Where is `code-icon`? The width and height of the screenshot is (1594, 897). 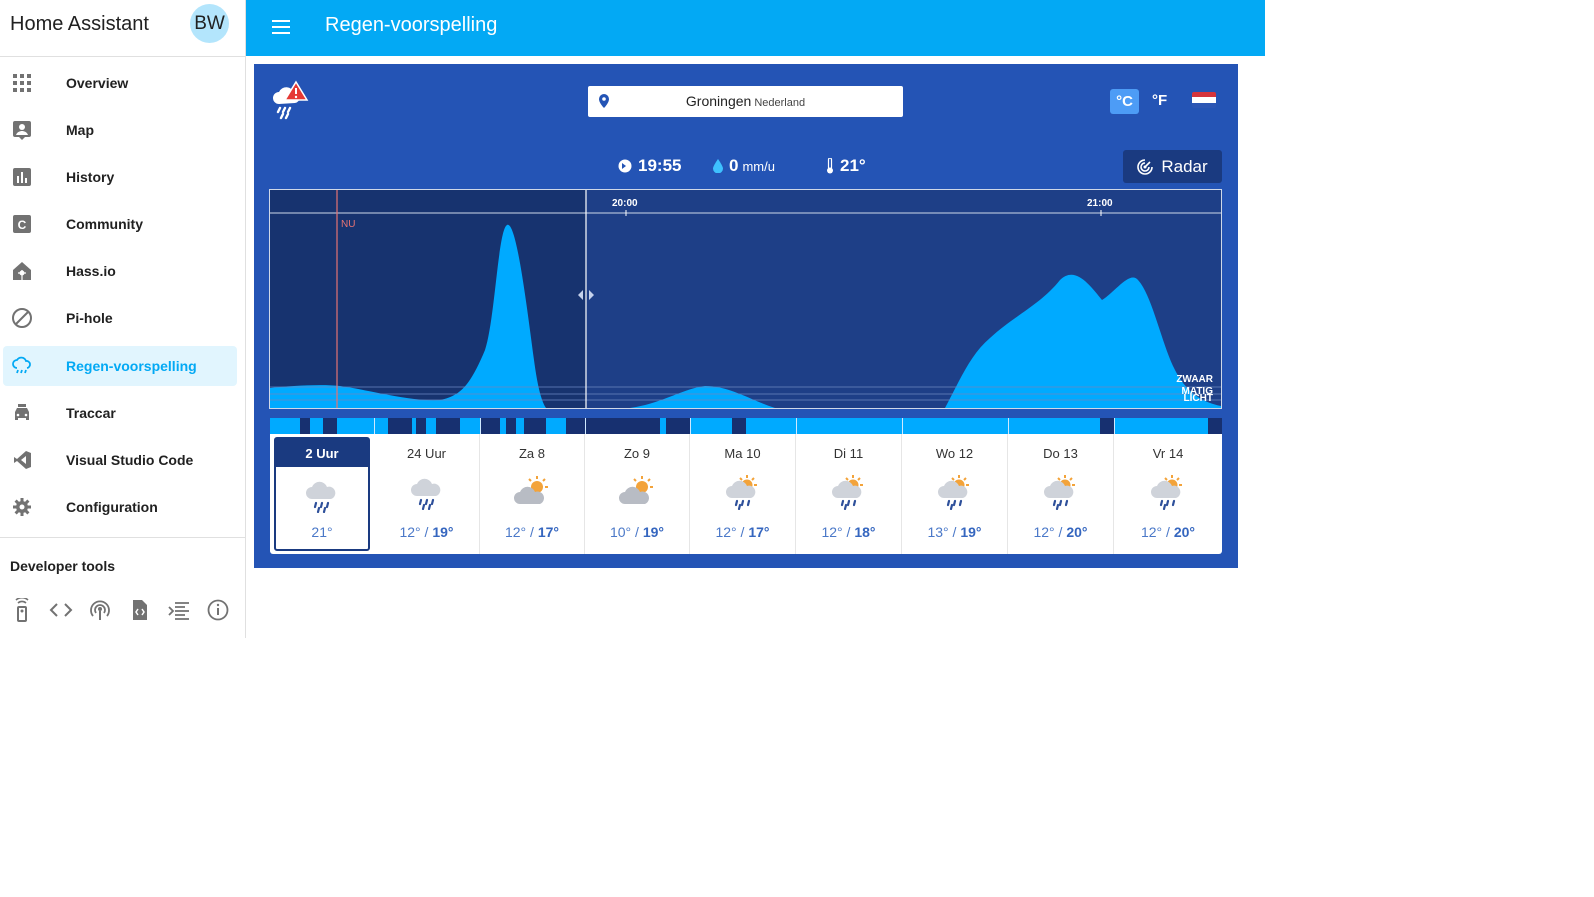
code-icon is located at coordinates (61, 610).